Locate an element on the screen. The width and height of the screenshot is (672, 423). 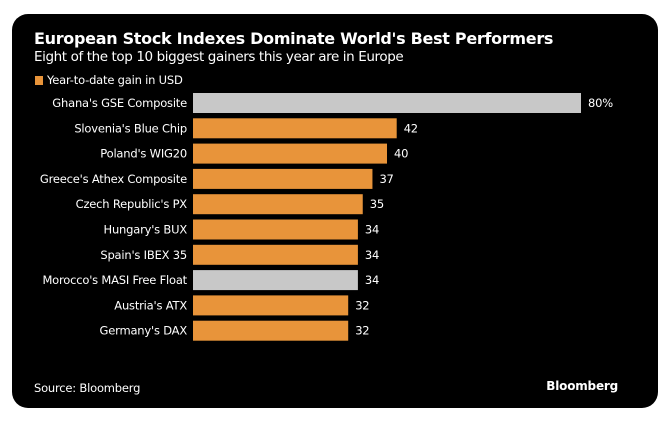
category-label: Hungary's BUX is located at coordinates (146, 230).